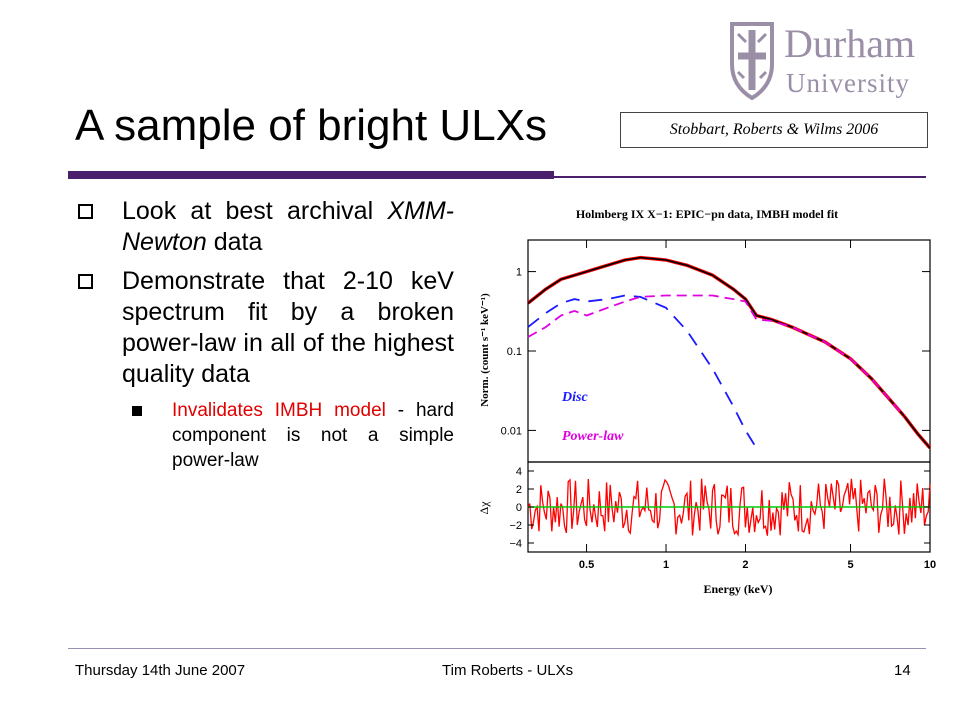 This screenshot has height=720, width=960. Describe the element at coordinates (497, 648) in the screenshot. I see `footer-rule` at that location.